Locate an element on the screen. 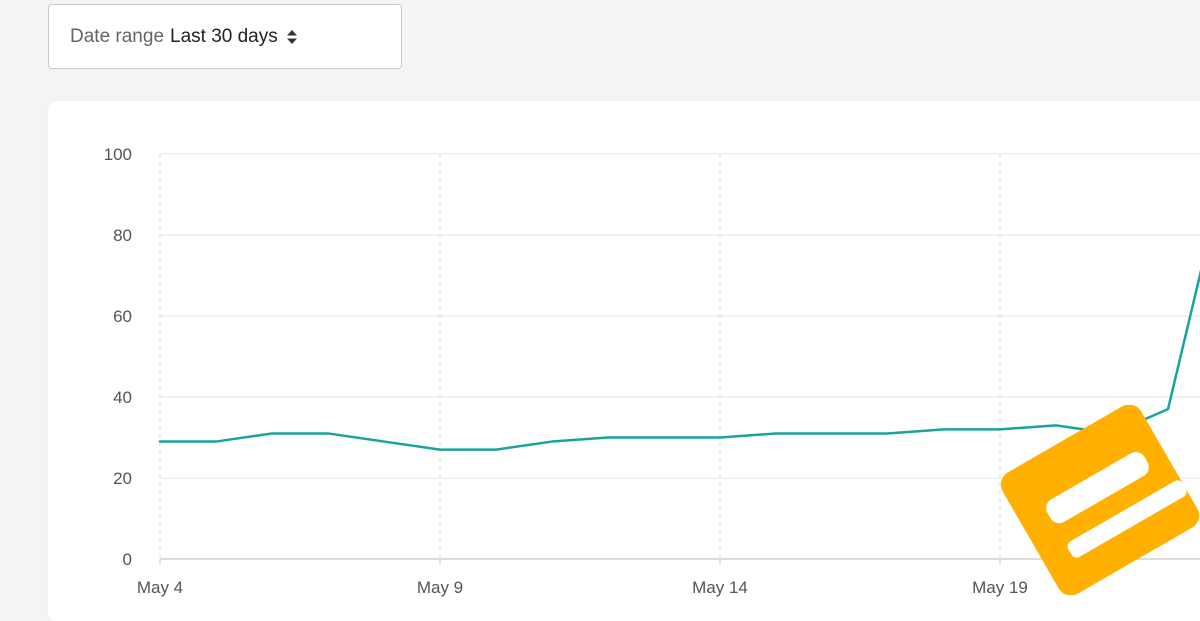  sort-updown-icon is located at coordinates (292, 37).